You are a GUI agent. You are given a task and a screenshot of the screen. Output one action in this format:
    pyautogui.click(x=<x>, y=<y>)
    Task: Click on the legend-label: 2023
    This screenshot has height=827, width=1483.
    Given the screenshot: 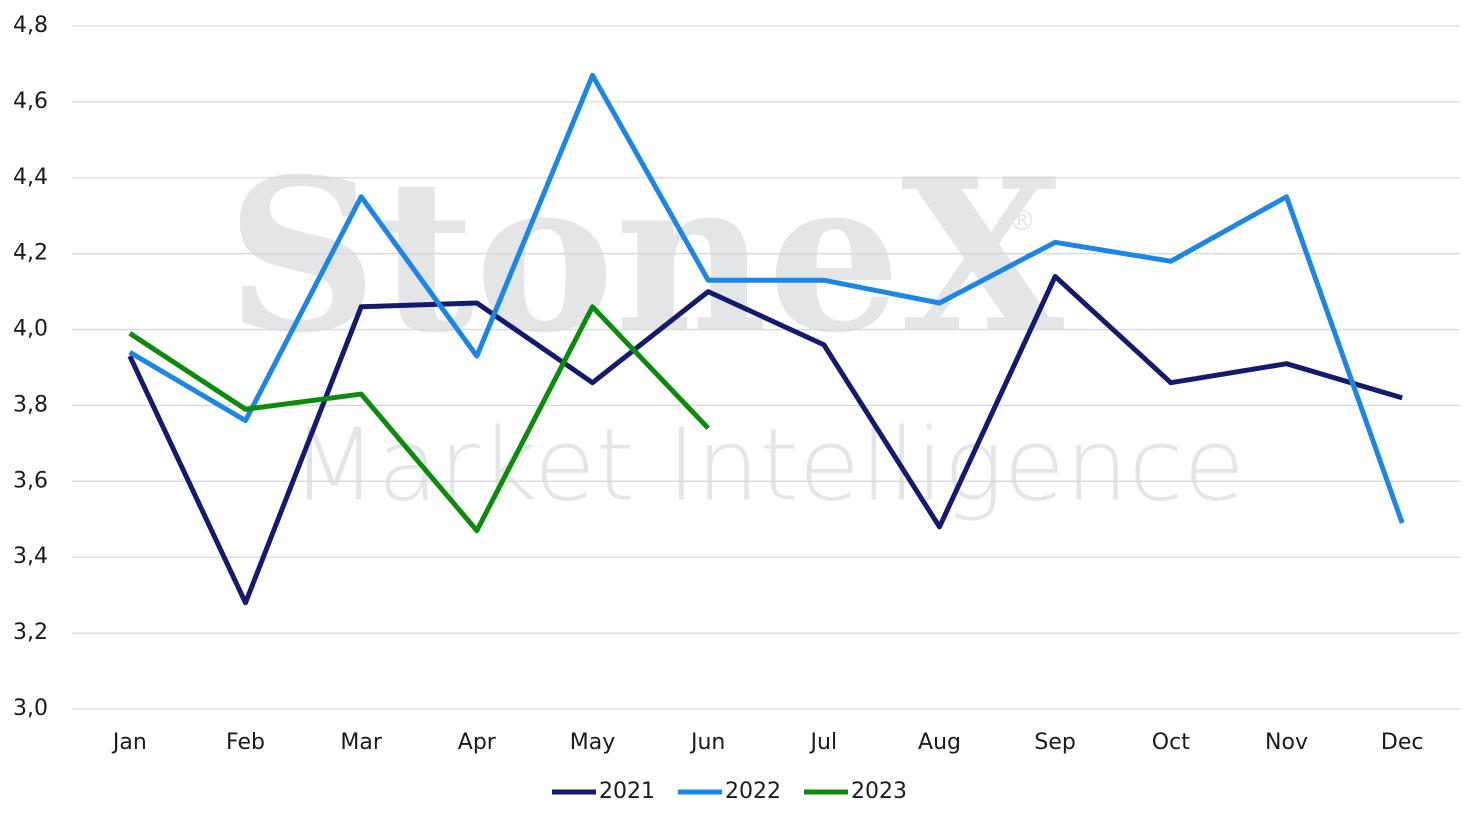 What is the action you would take?
    pyautogui.click(x=879, y=791)
    